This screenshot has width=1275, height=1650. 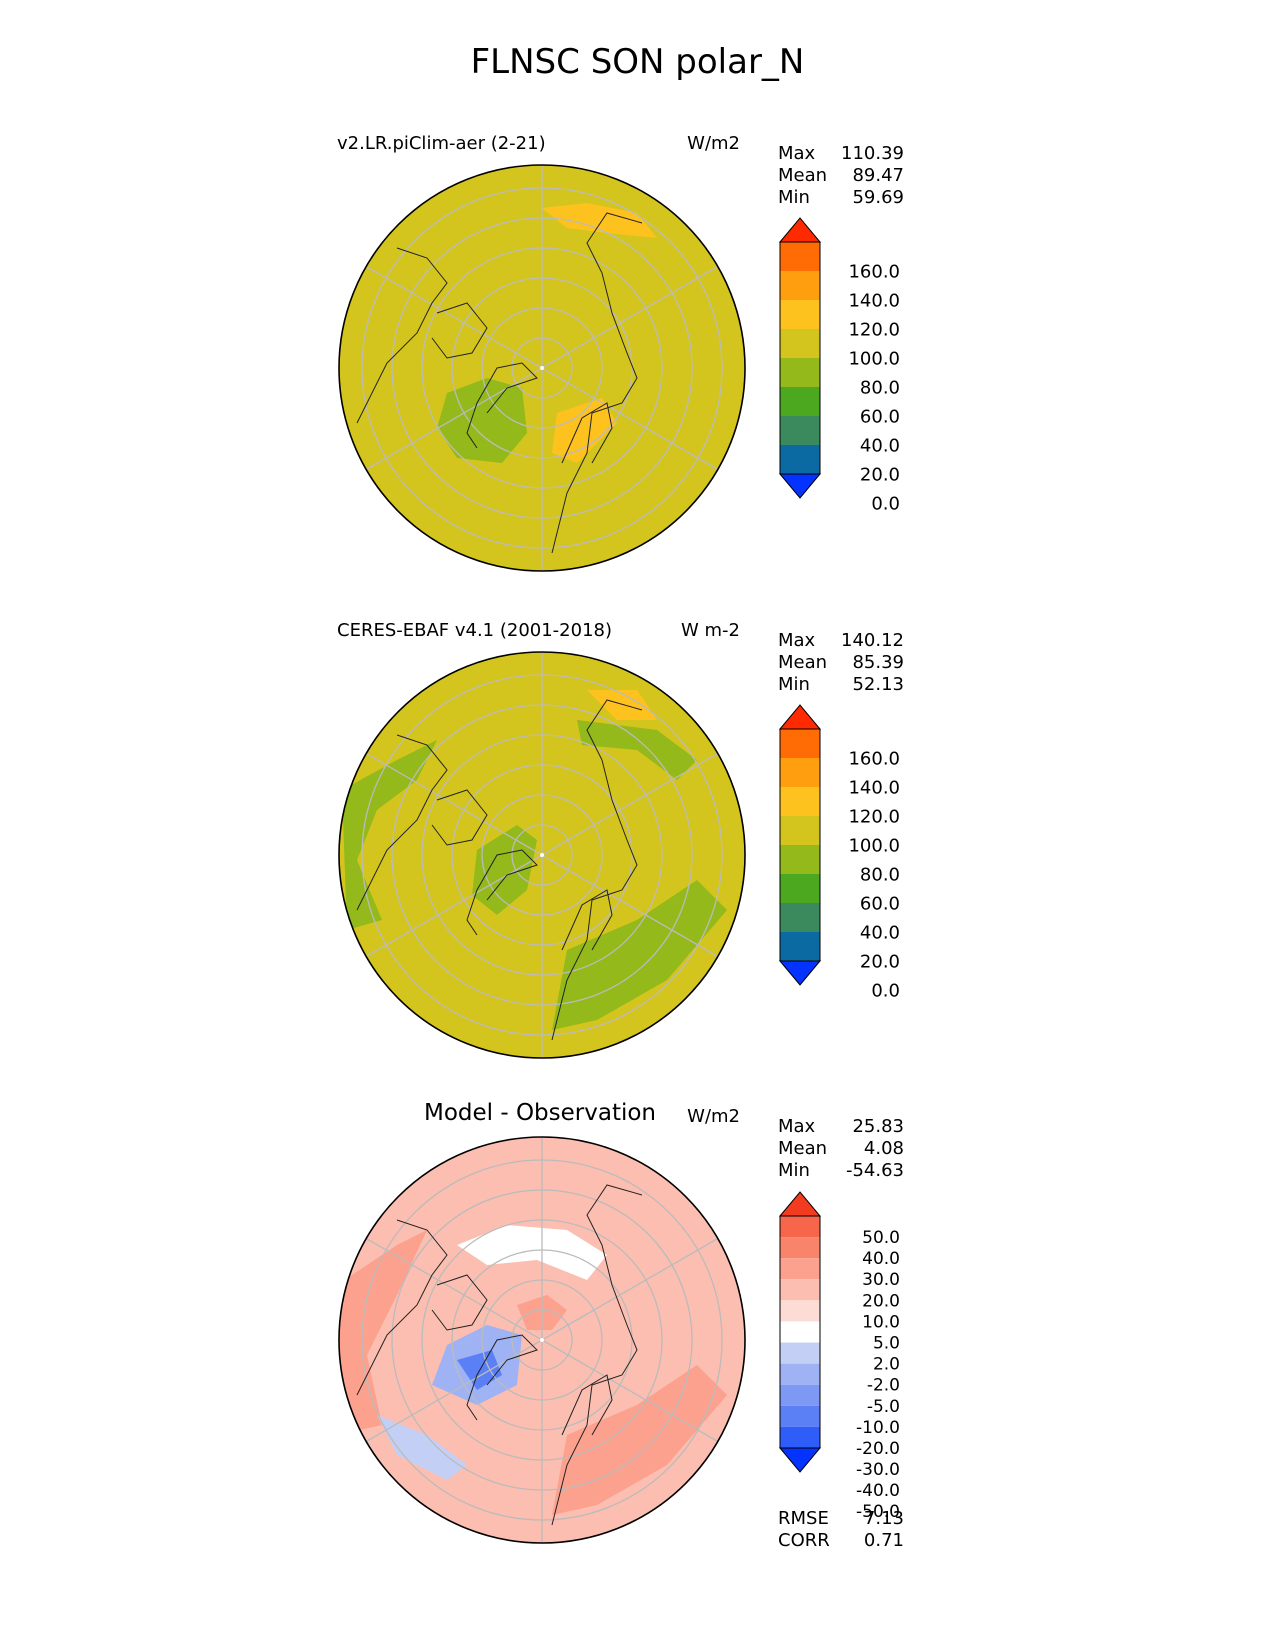 I want to click on colorbar-tick-label: 0.0, so click(x=885, y=503).